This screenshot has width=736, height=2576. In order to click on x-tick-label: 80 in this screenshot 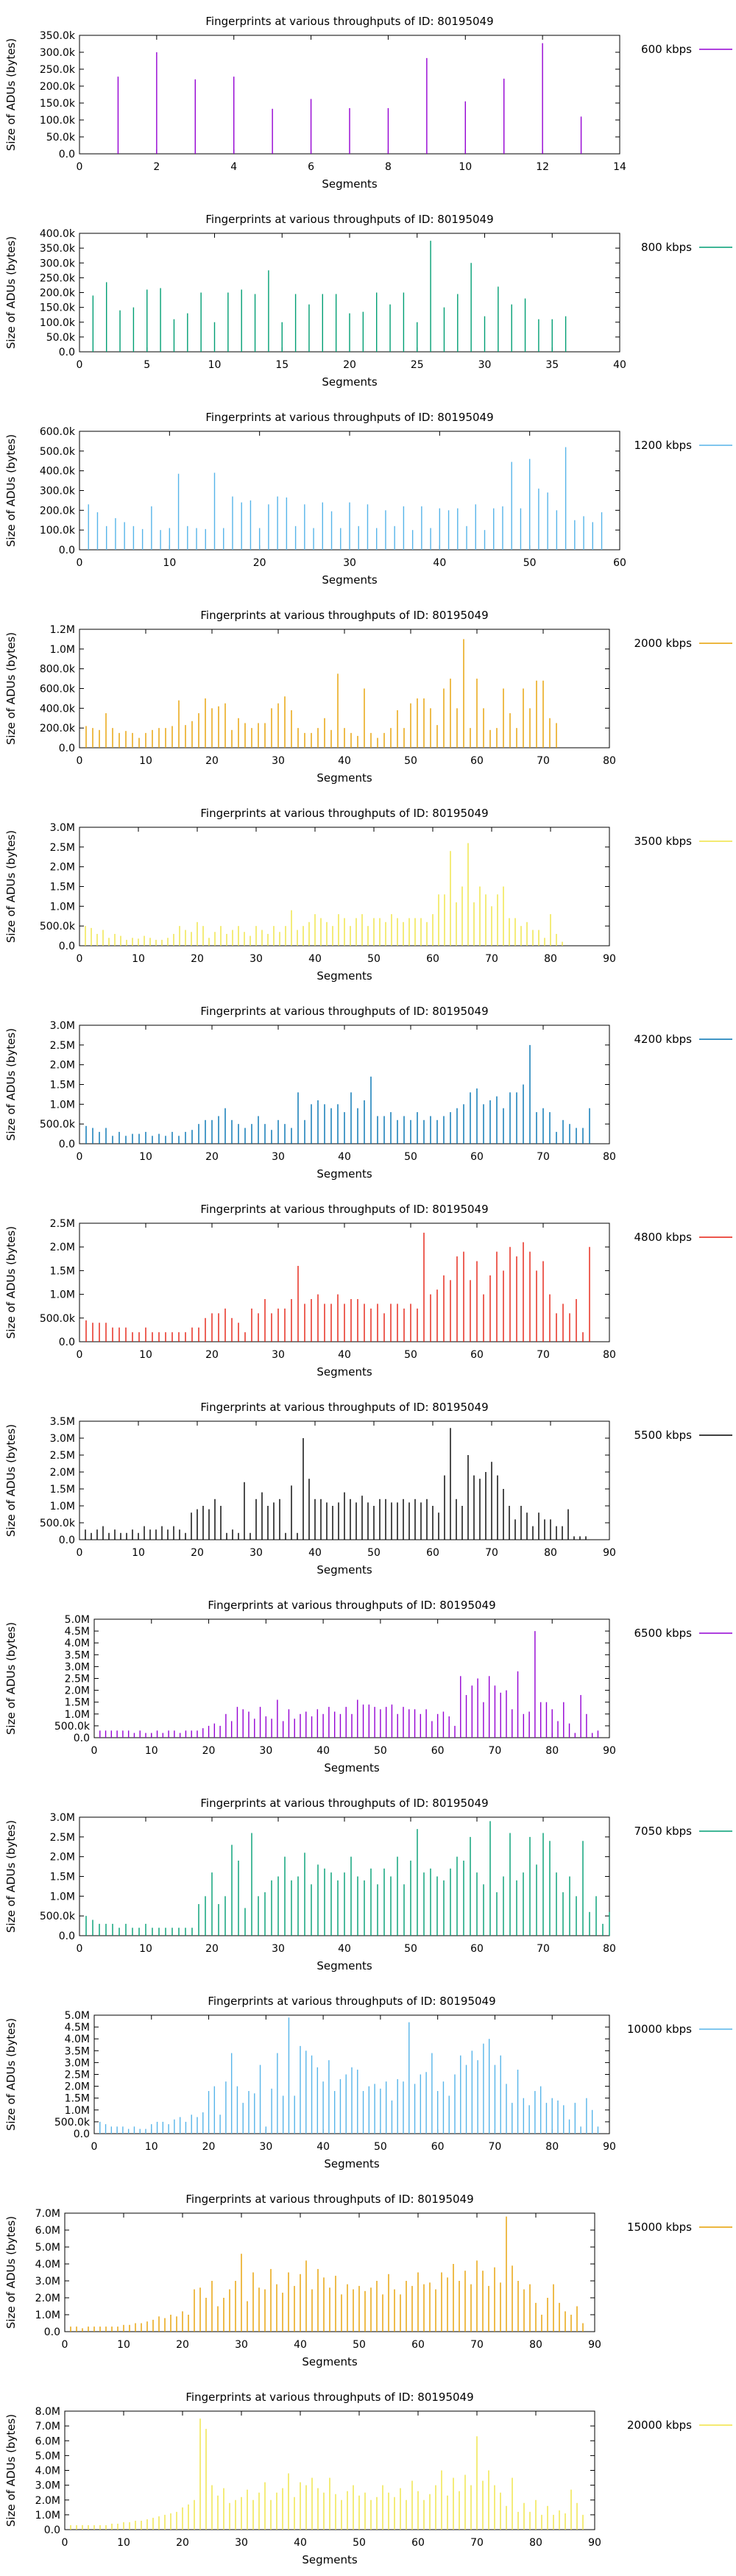, I will do `click(535, 2543)`.